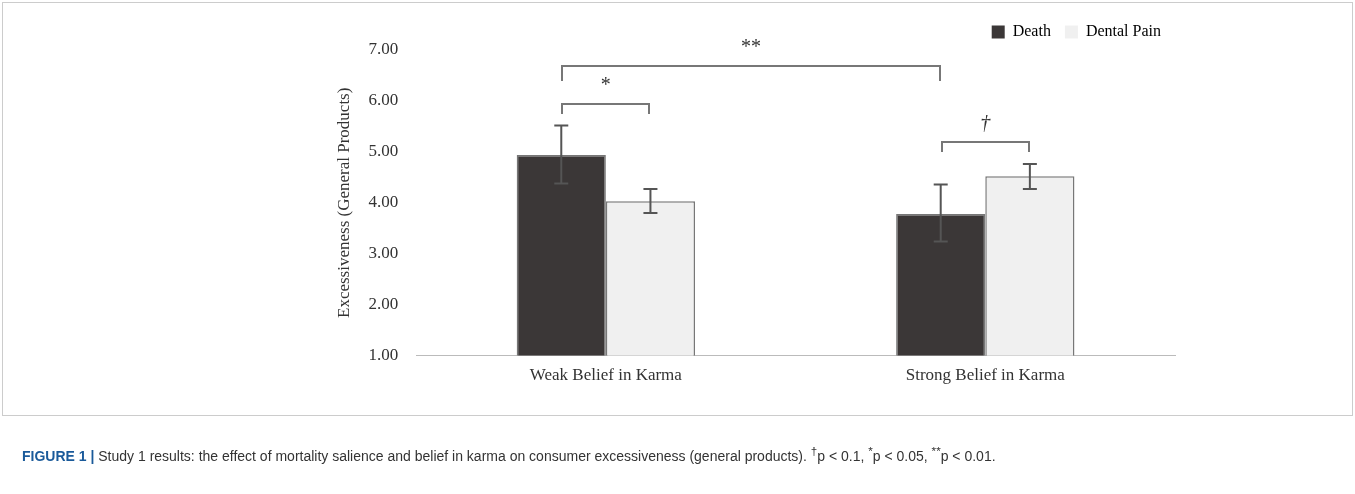  Describe the element at coordinates (1031, 31) in the screenshot. I see `legend-label: Death` at that location.